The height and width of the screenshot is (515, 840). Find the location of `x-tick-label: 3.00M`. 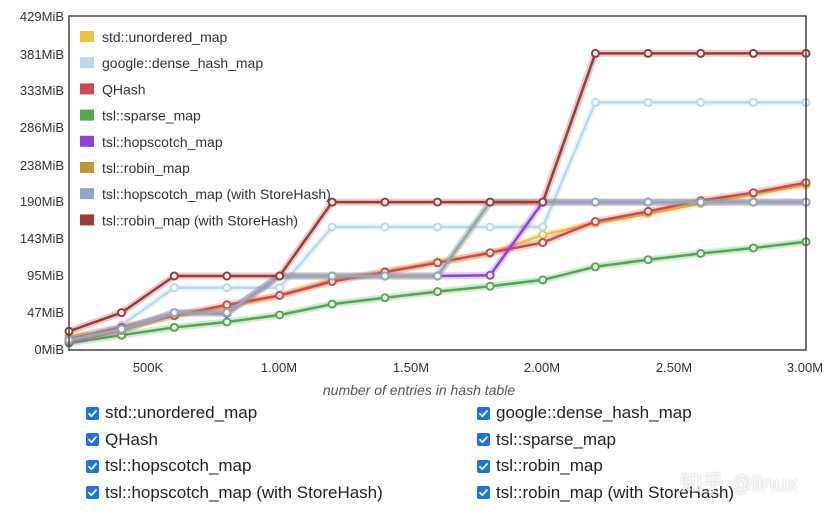

x-tick-label: 3.00M is located at coordinates (805, 367).